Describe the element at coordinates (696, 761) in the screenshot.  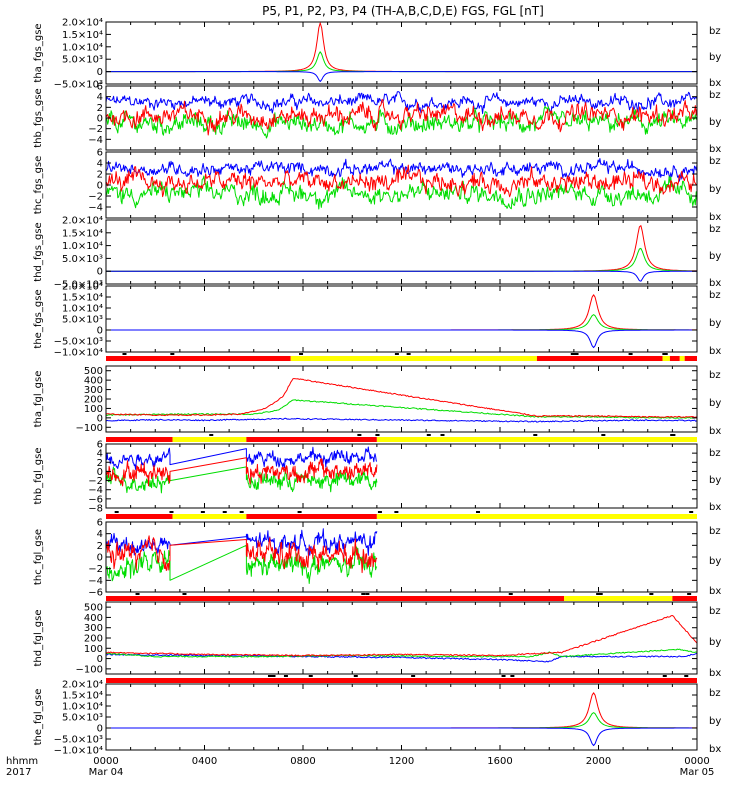
I see `xtick-label: 0000` at that location.